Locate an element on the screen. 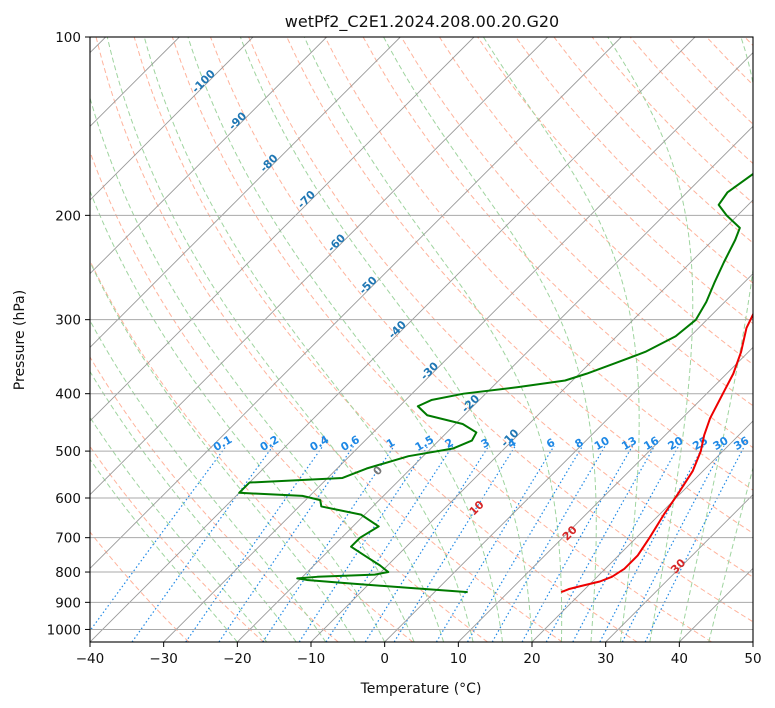 The width and height of the screenshot is (775, 708). x-tick-label: −20 is located at coordinates (237, 659).